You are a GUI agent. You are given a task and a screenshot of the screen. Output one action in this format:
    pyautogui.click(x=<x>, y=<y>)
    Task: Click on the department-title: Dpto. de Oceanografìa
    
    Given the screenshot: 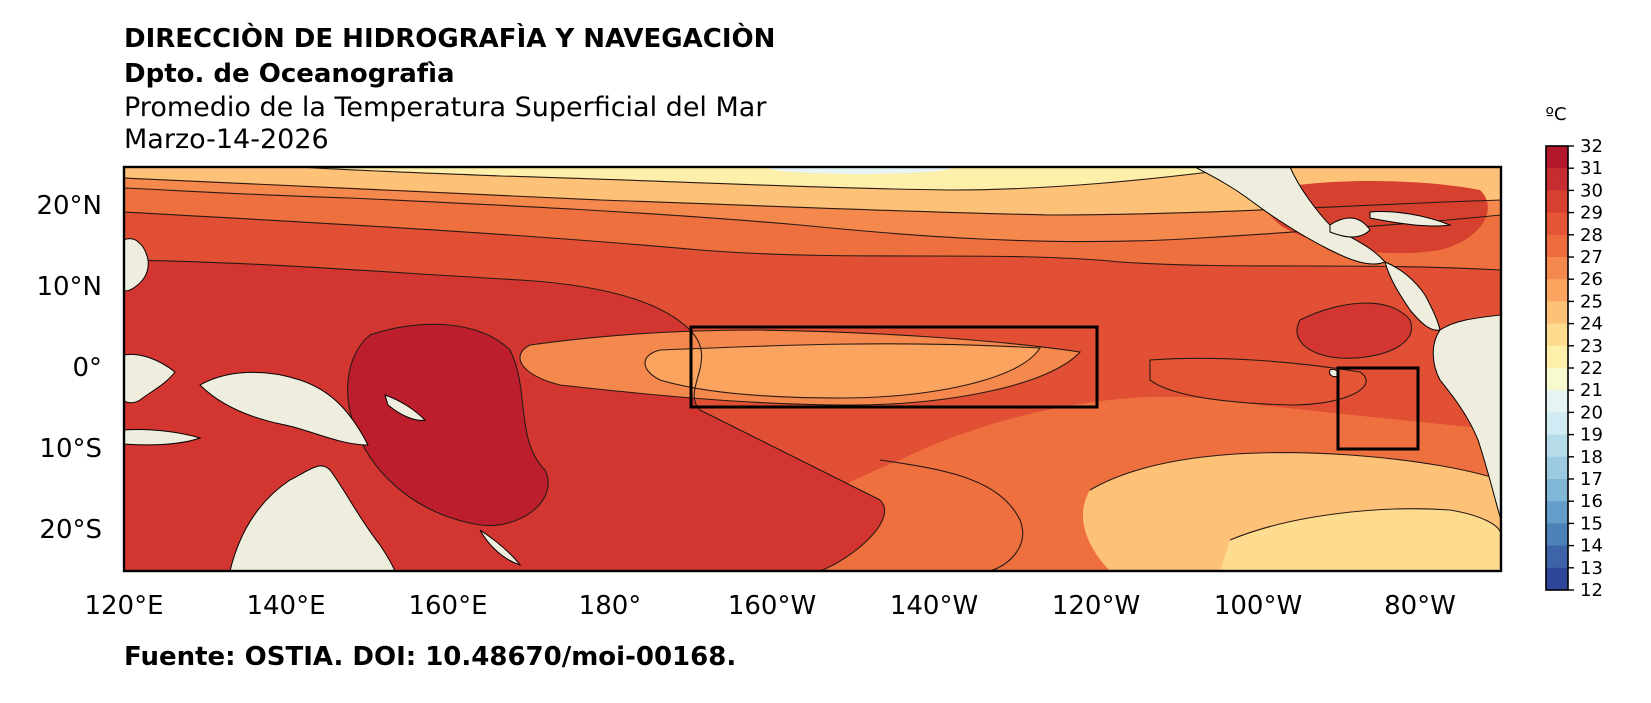 What is the action you would take?
    pyautogui.click(x=289, y=74)
    